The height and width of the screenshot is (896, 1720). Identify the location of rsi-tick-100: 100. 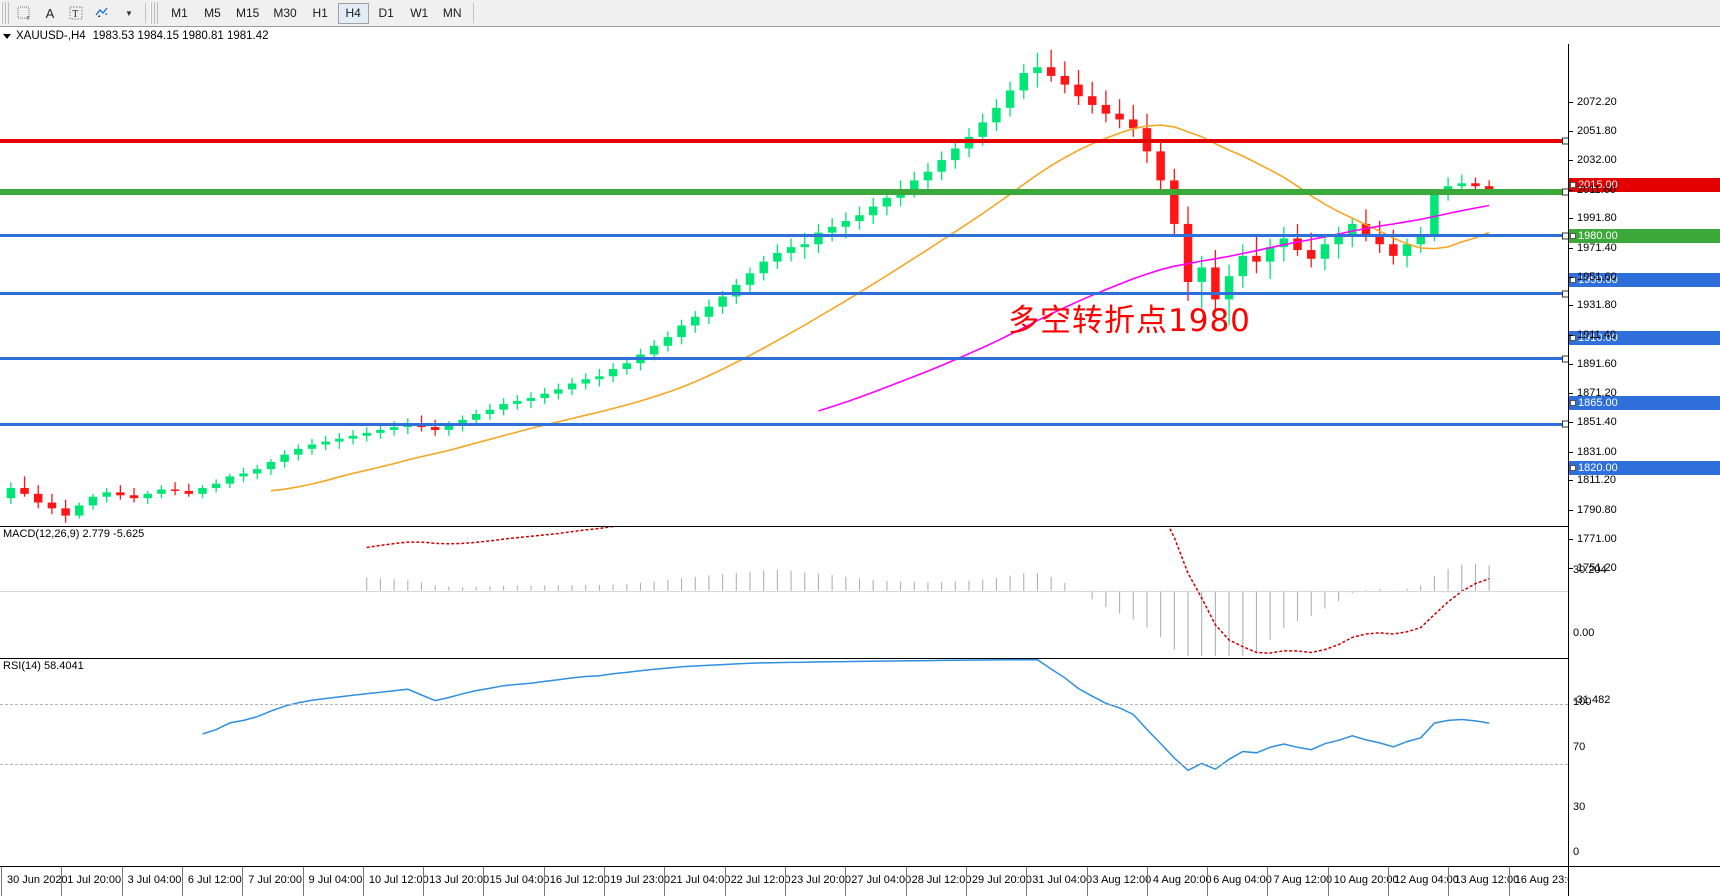
(1580, 702).